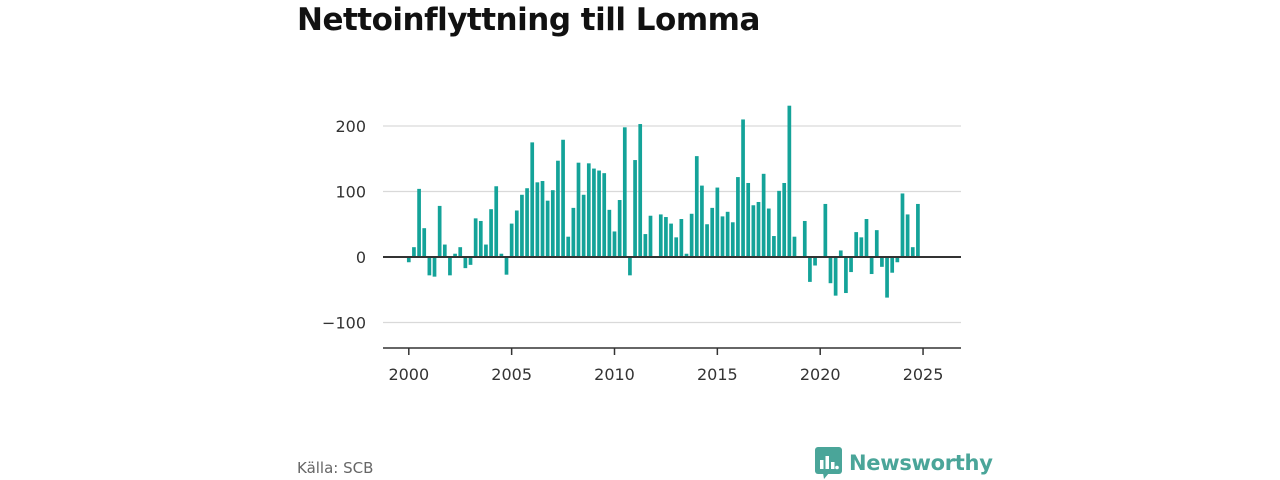 The image size is (1280, 480). What do you see at coordinates (828, 463) in the screenshot?
I see `bar-chart-speech-bubble-icon` at bounding box center [828, 463].